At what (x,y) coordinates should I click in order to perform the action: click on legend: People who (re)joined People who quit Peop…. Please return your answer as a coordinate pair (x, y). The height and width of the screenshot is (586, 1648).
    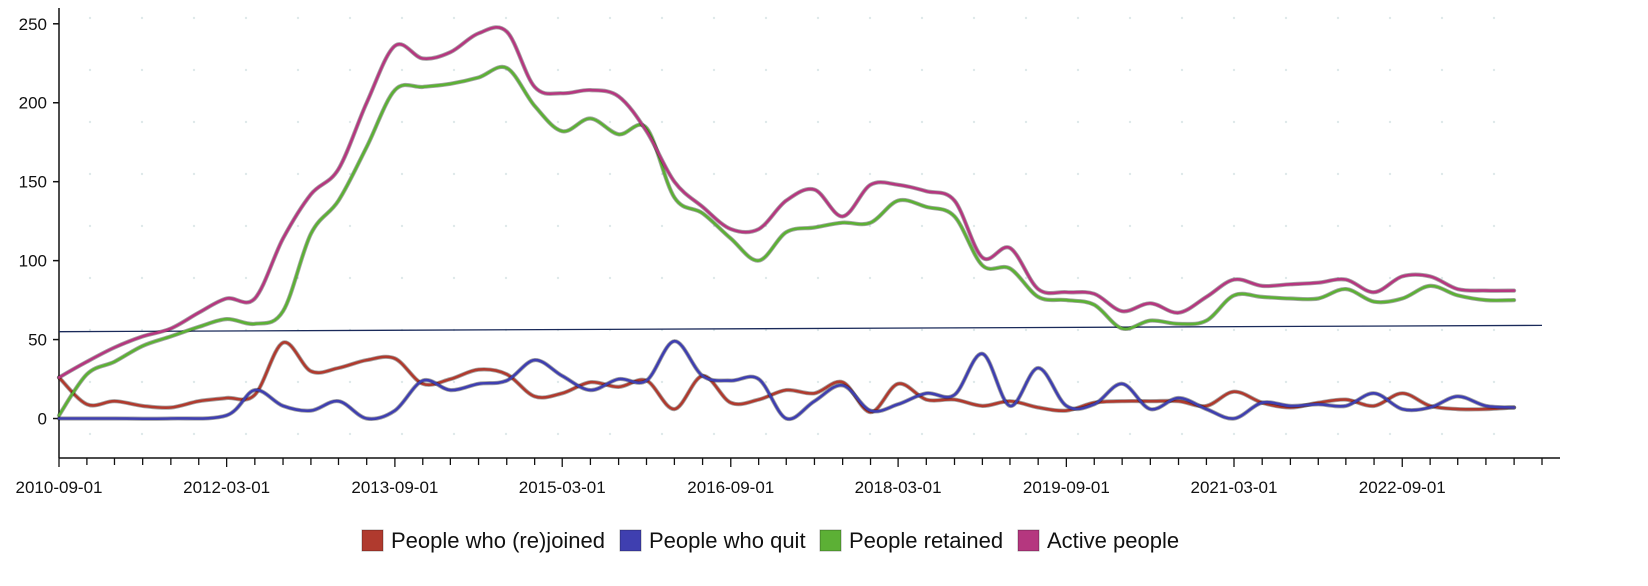
    Looking at the image, I should click on (770, 540).